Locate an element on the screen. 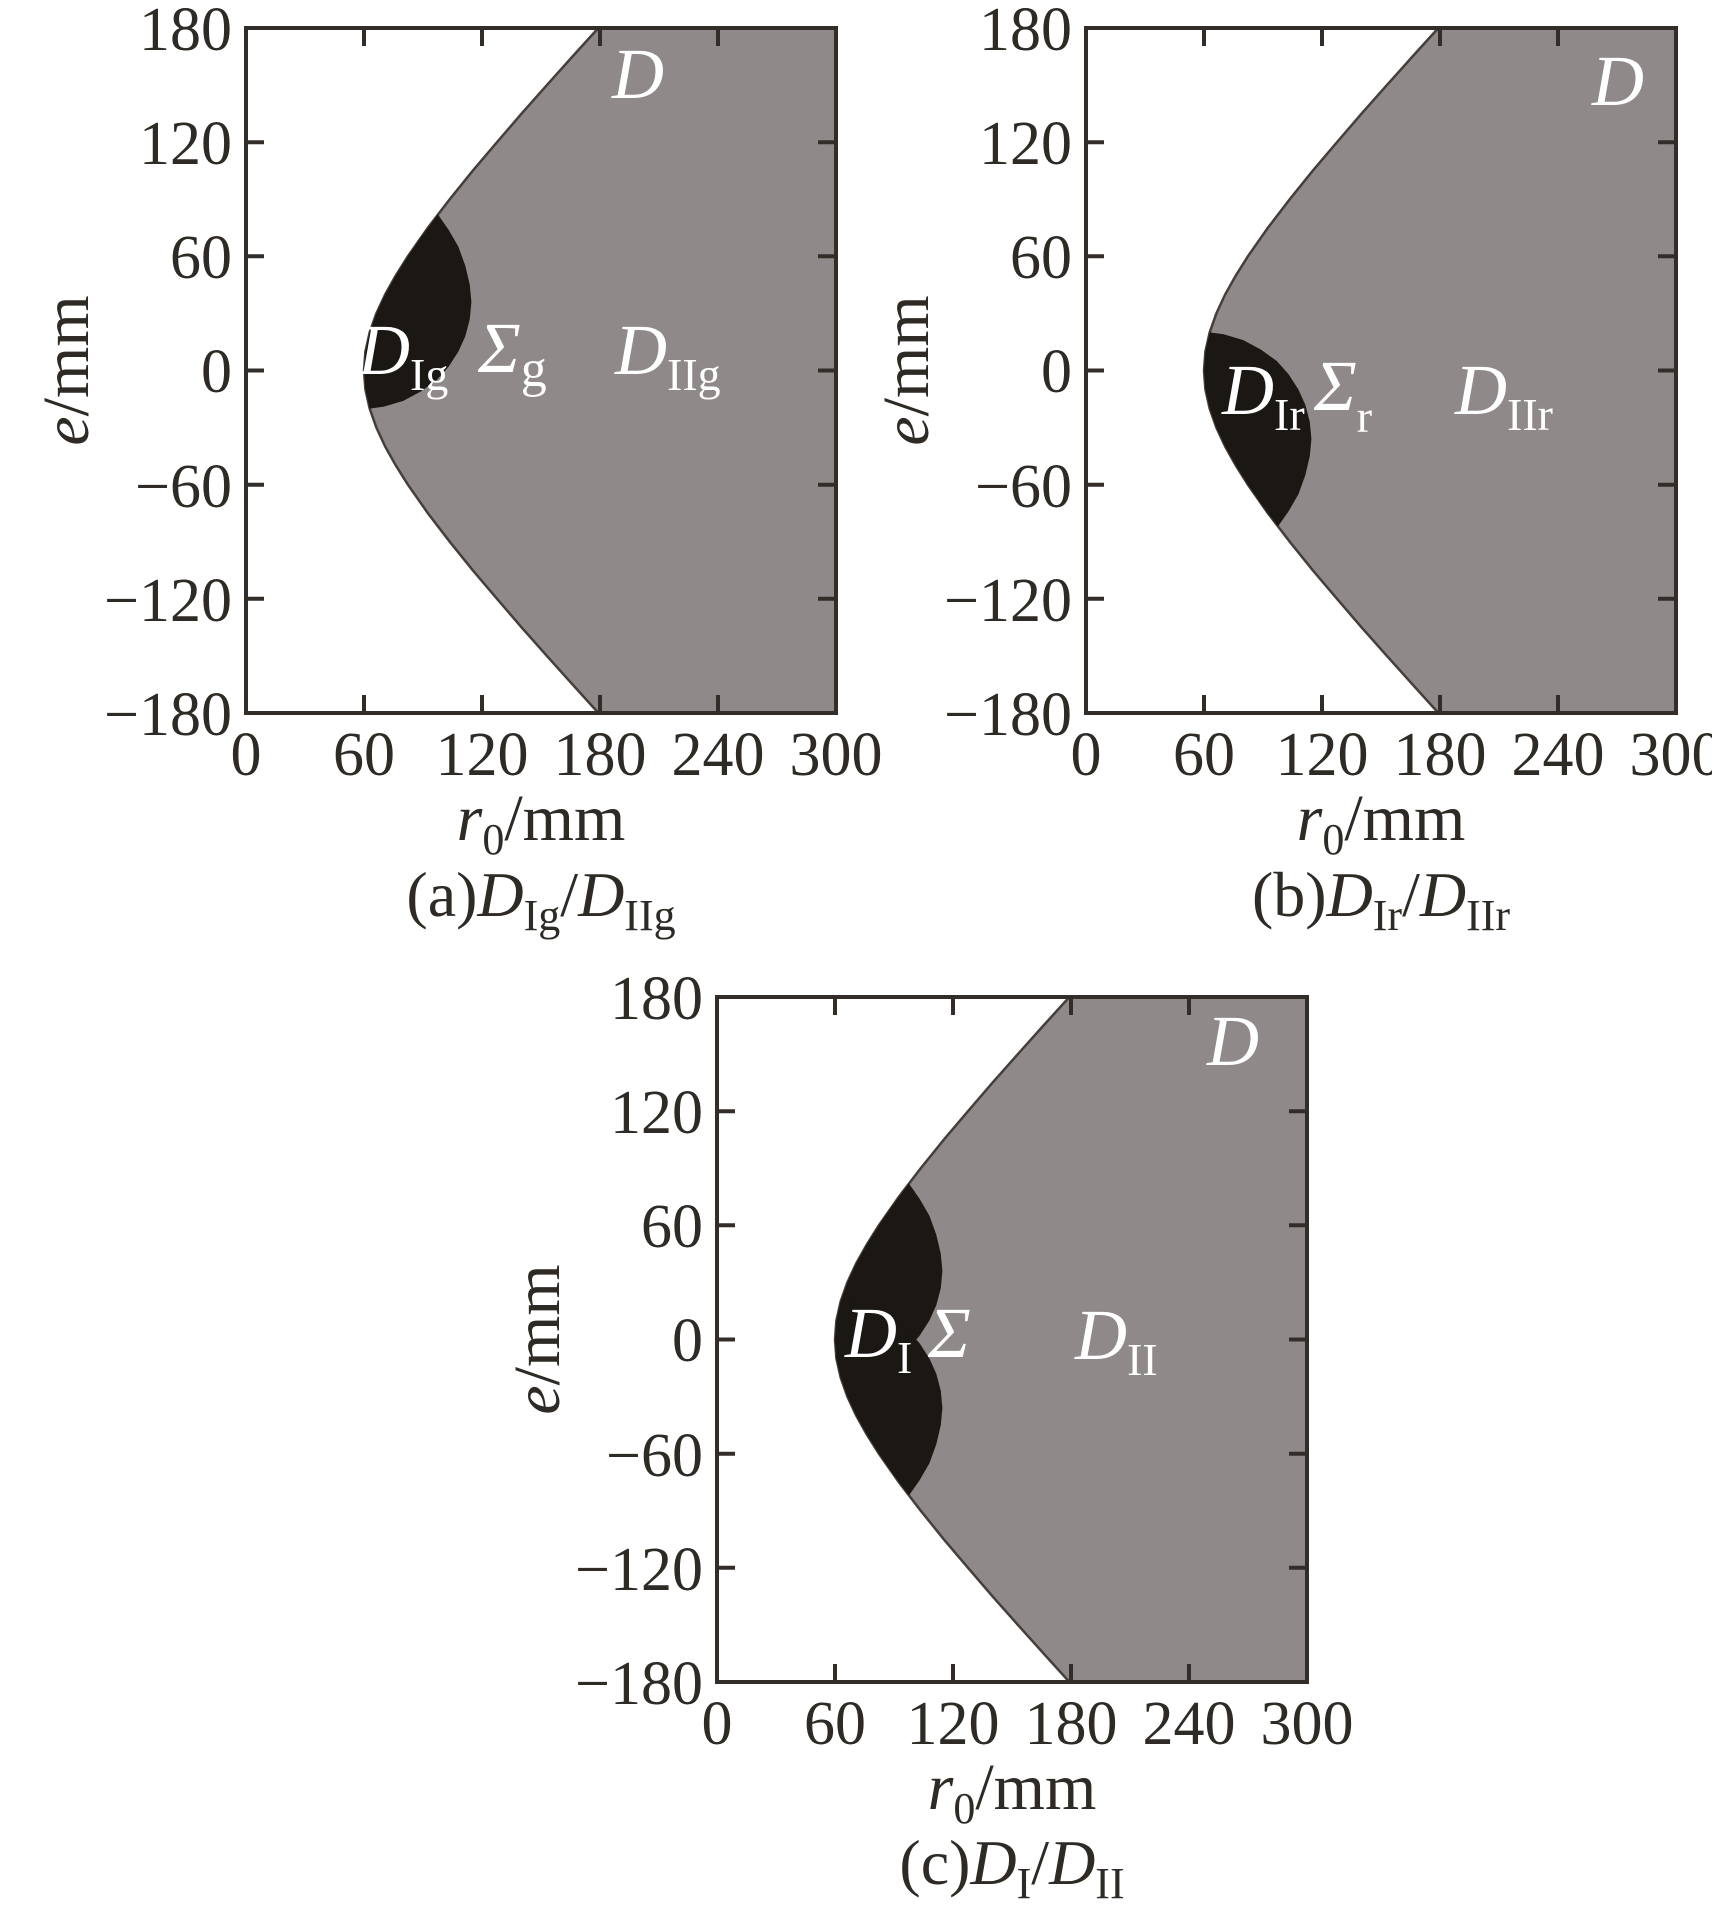  region-label-sigma-b: Σr is located at coordinates (1342, 394).